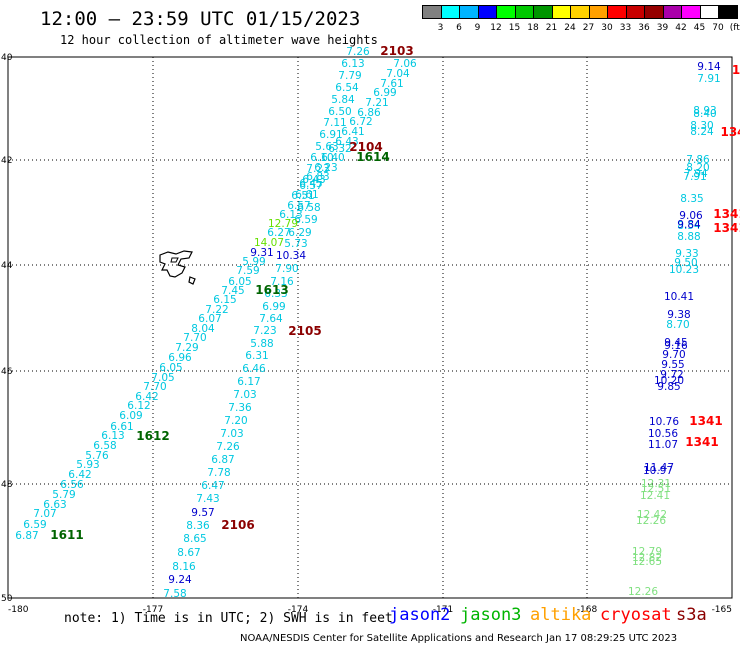  Describe the element at coordinates (184, 567) in the screenshot. I see `wave-height-value: 8.16` at that location.